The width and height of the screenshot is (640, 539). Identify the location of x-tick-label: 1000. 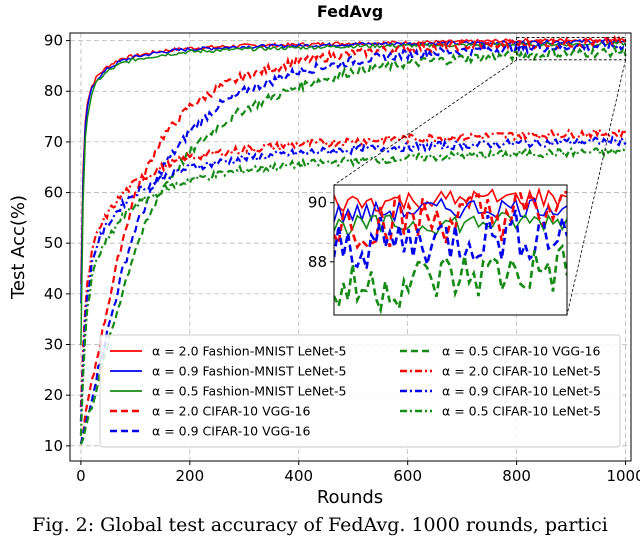
(623, 476).